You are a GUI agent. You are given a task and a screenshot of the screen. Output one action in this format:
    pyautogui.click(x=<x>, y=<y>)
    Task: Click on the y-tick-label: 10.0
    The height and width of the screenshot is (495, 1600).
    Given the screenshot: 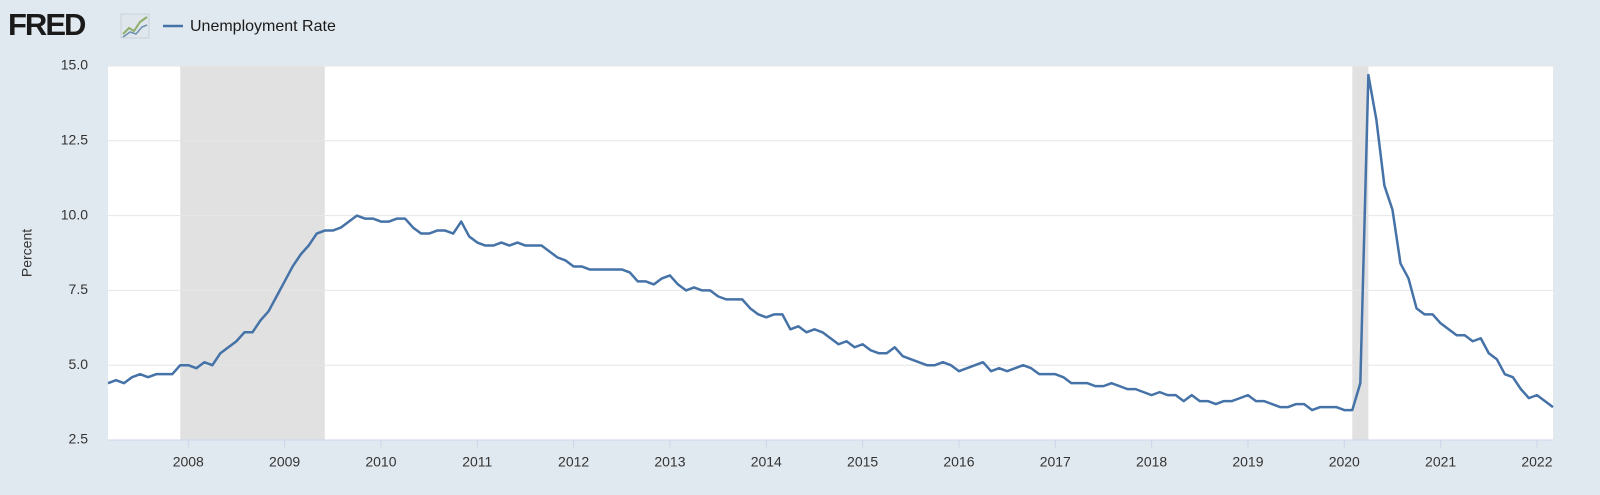 What is the action you would take?
    pyautogui.click(x=74, y=214)
    